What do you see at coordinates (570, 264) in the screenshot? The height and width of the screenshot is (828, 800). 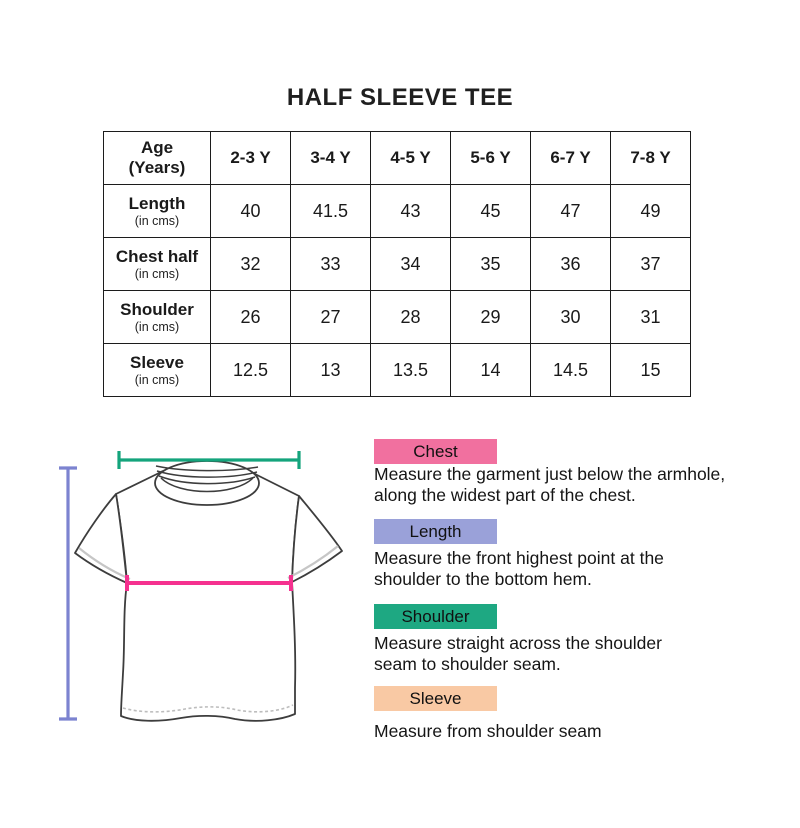 I see `value-cell: 36` at bounding box center [570, 264].